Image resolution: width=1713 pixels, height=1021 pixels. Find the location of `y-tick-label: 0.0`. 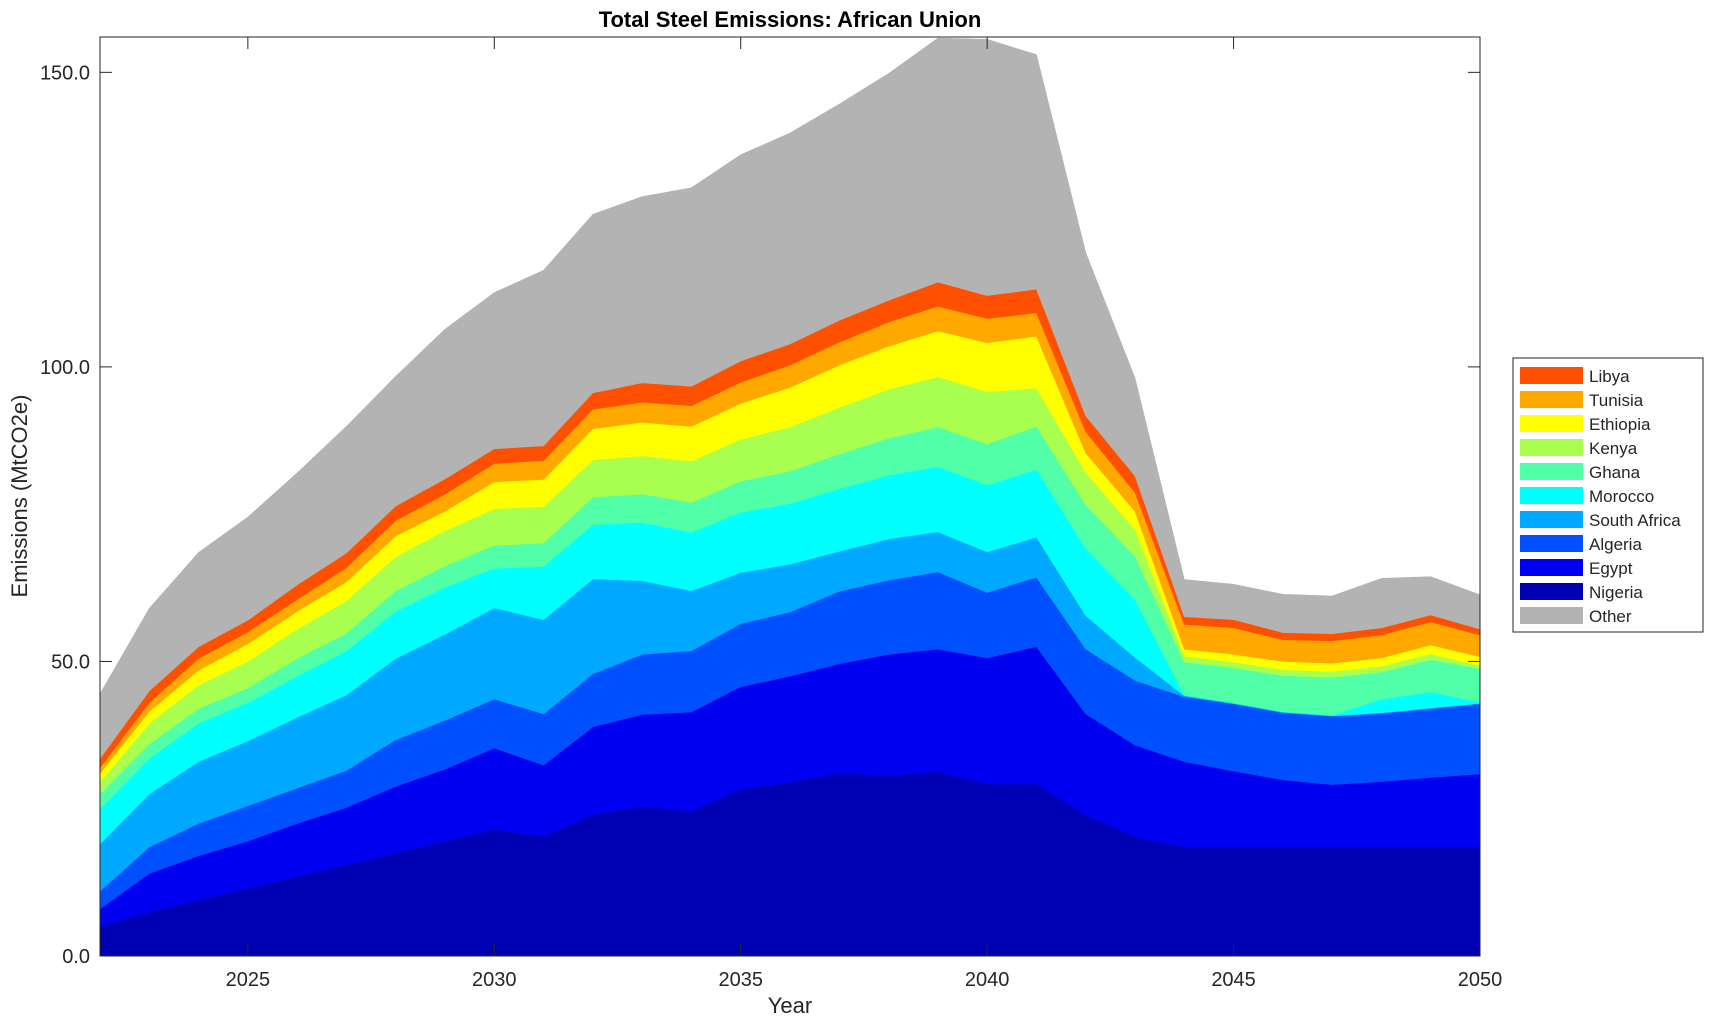

y-tick-label: 0.0 is located at coordinates (76, 957).